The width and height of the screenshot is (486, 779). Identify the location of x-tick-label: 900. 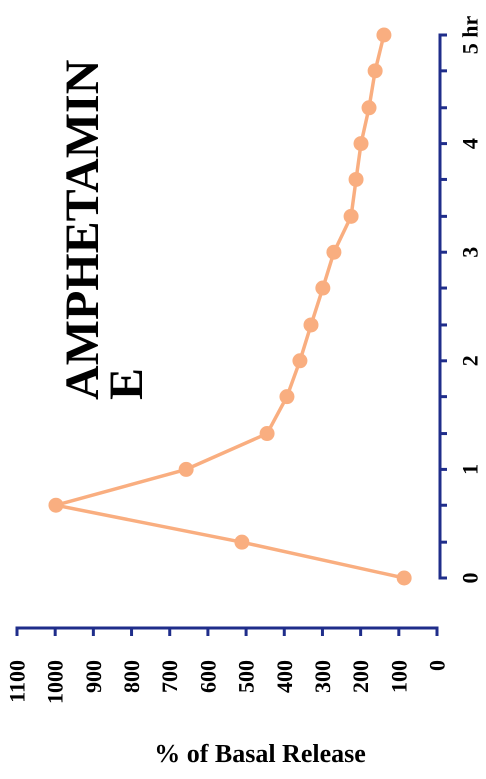
(93, 676).